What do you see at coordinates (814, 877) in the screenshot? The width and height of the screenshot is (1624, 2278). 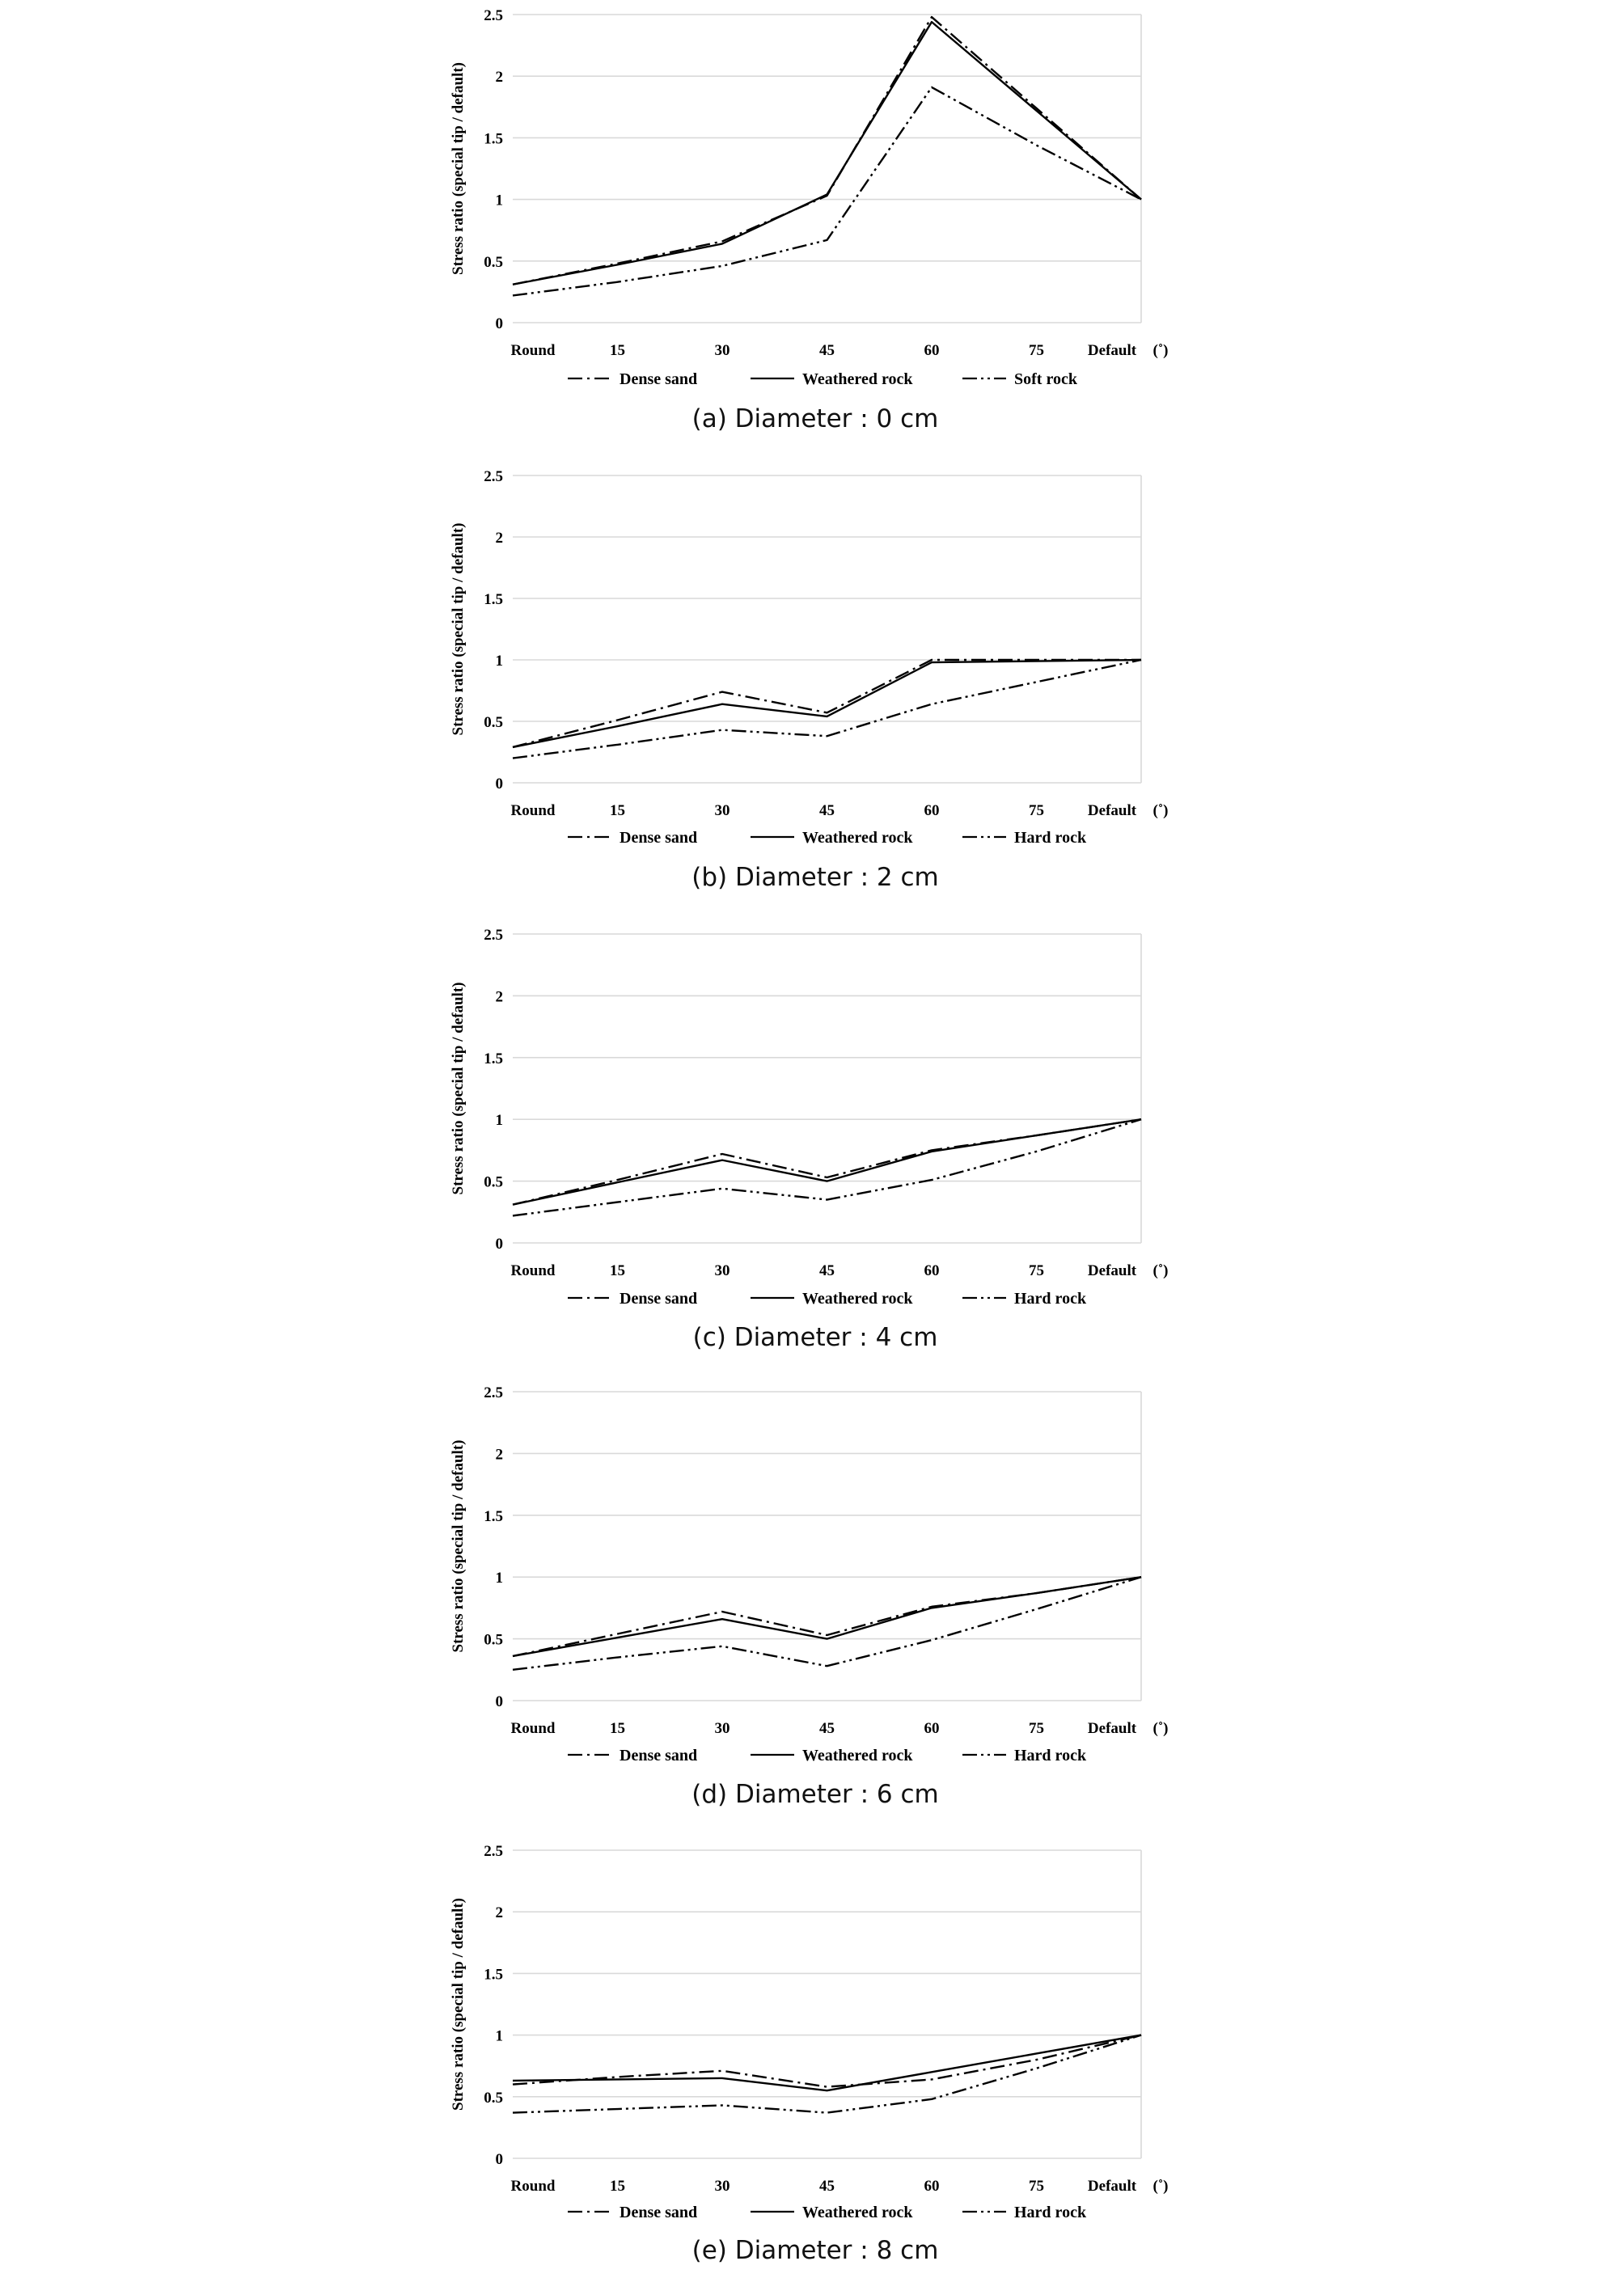 I see `panel-caption: (b) Diameter : 2 cm` at bounding box center [814, 877].